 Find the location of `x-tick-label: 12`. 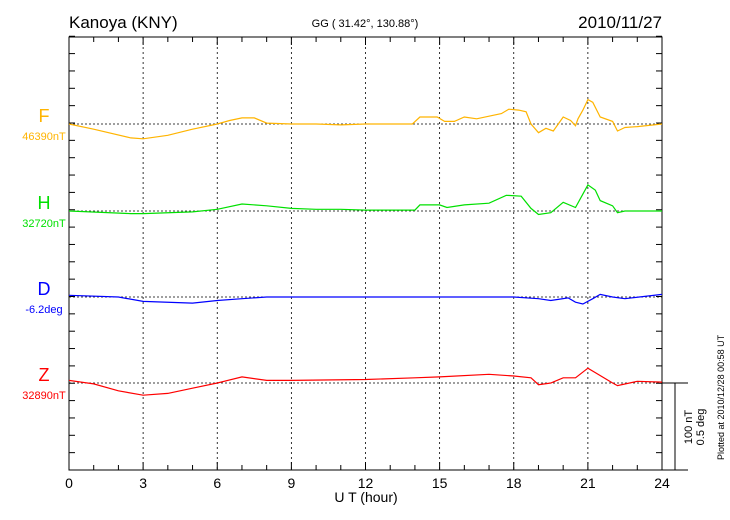

x-tick-label: 12 is located at coordinates (366, 483).